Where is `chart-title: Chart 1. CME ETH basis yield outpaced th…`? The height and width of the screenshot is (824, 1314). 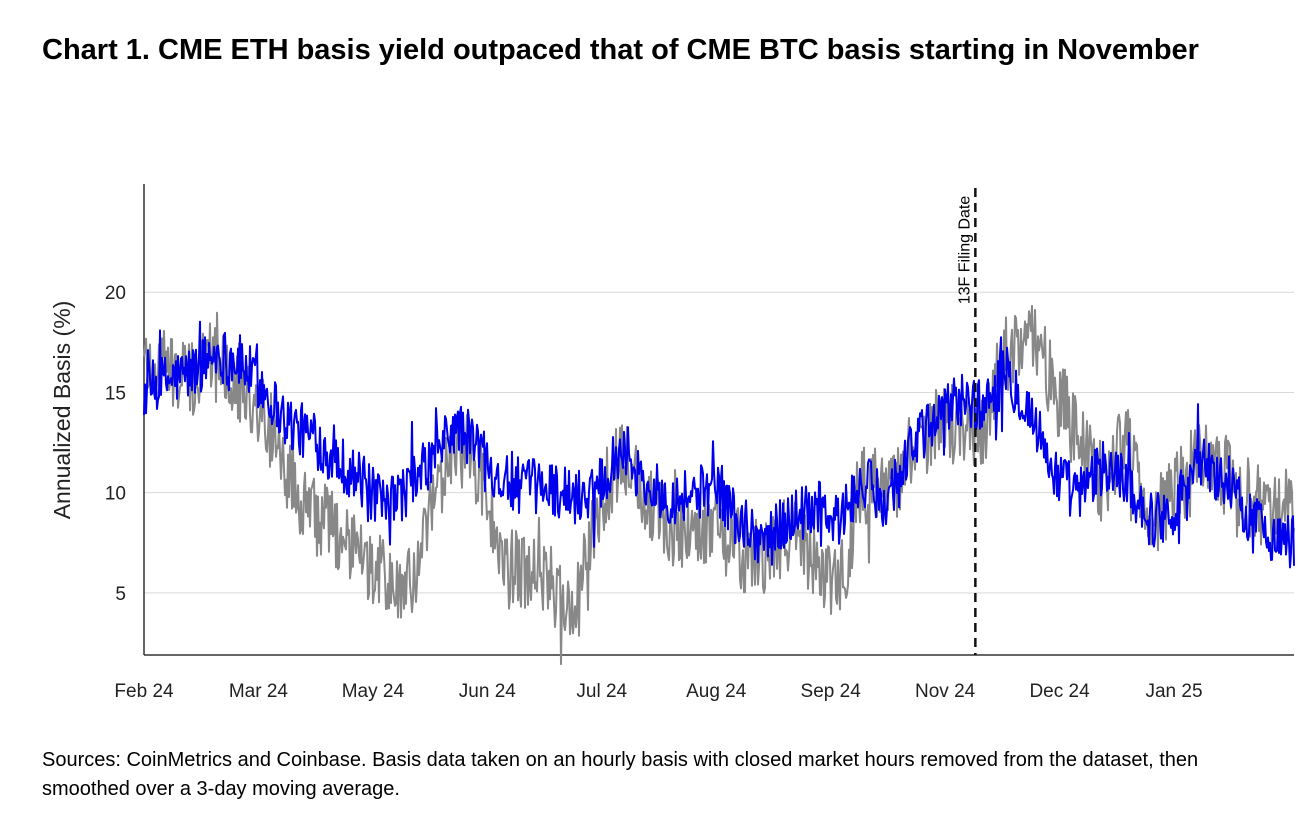
chart-title: Chart 1. CME ETH basis yield outpaced th… is located at coordinates (620, 50).